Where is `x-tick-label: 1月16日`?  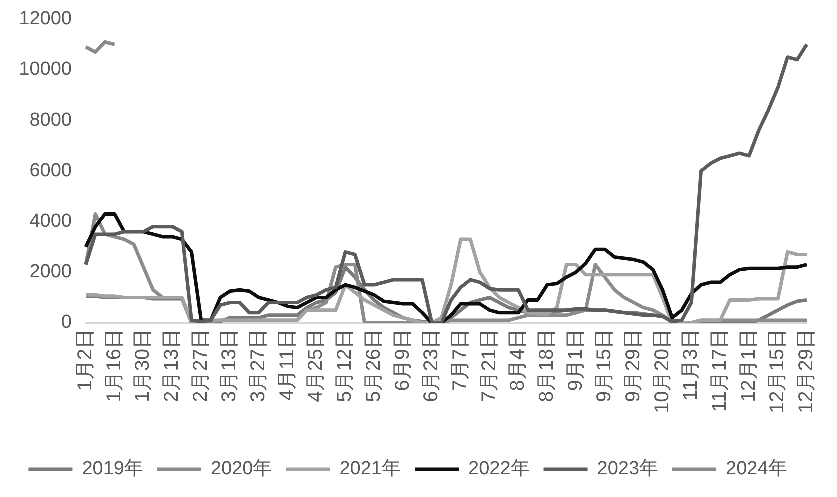
x-tick-label: 1月16日 is located at coordinates (114, 365).